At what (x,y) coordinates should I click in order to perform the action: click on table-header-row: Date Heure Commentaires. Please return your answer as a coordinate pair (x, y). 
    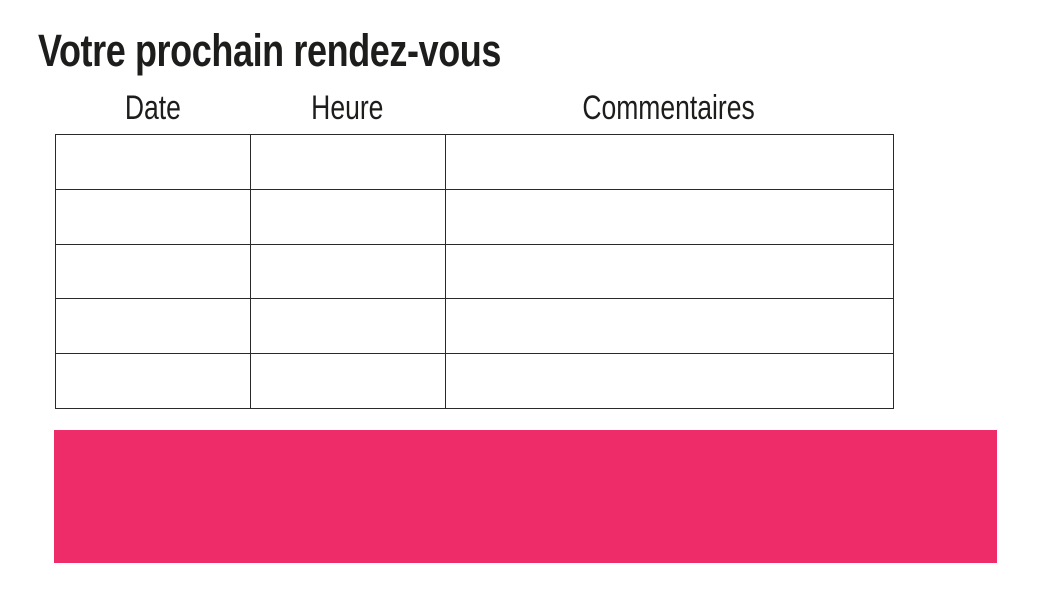
    Looking at the image, I should click on (474, 108).